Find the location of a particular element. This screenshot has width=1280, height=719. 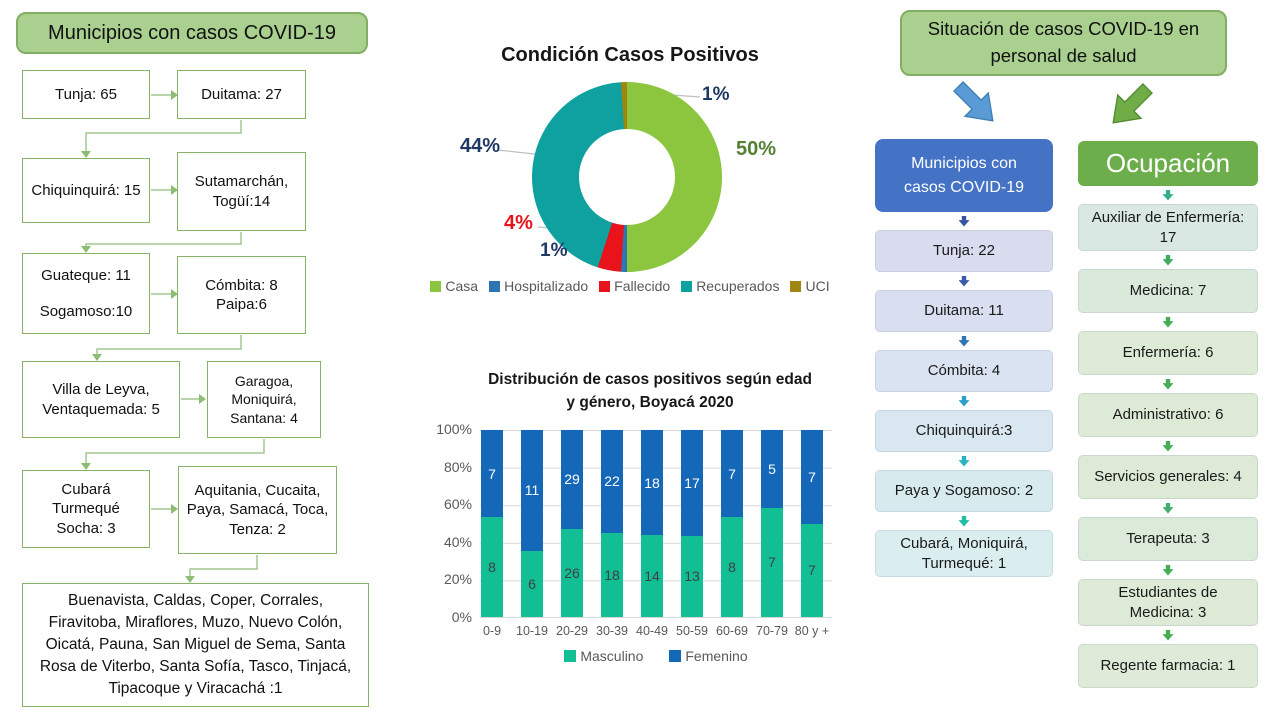

list-item: Paya y Sogamoso: 2 is located at coordinates (964, 491).